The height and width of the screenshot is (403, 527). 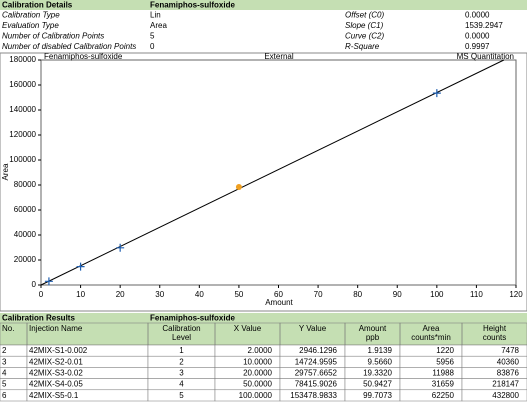 I want to click on detail-label: Evaluation Type, so click(x=30, y=25).